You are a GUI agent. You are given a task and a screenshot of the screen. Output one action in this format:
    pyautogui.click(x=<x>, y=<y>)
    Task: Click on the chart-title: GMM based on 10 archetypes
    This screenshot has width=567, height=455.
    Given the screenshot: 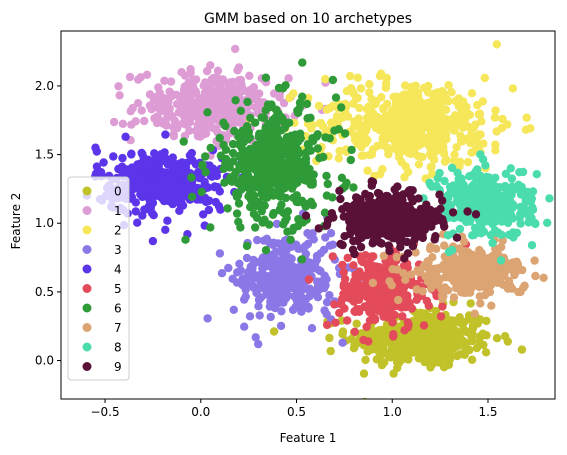 What is the action you would take?
    pyautogui.click(x=308, y=19)
    